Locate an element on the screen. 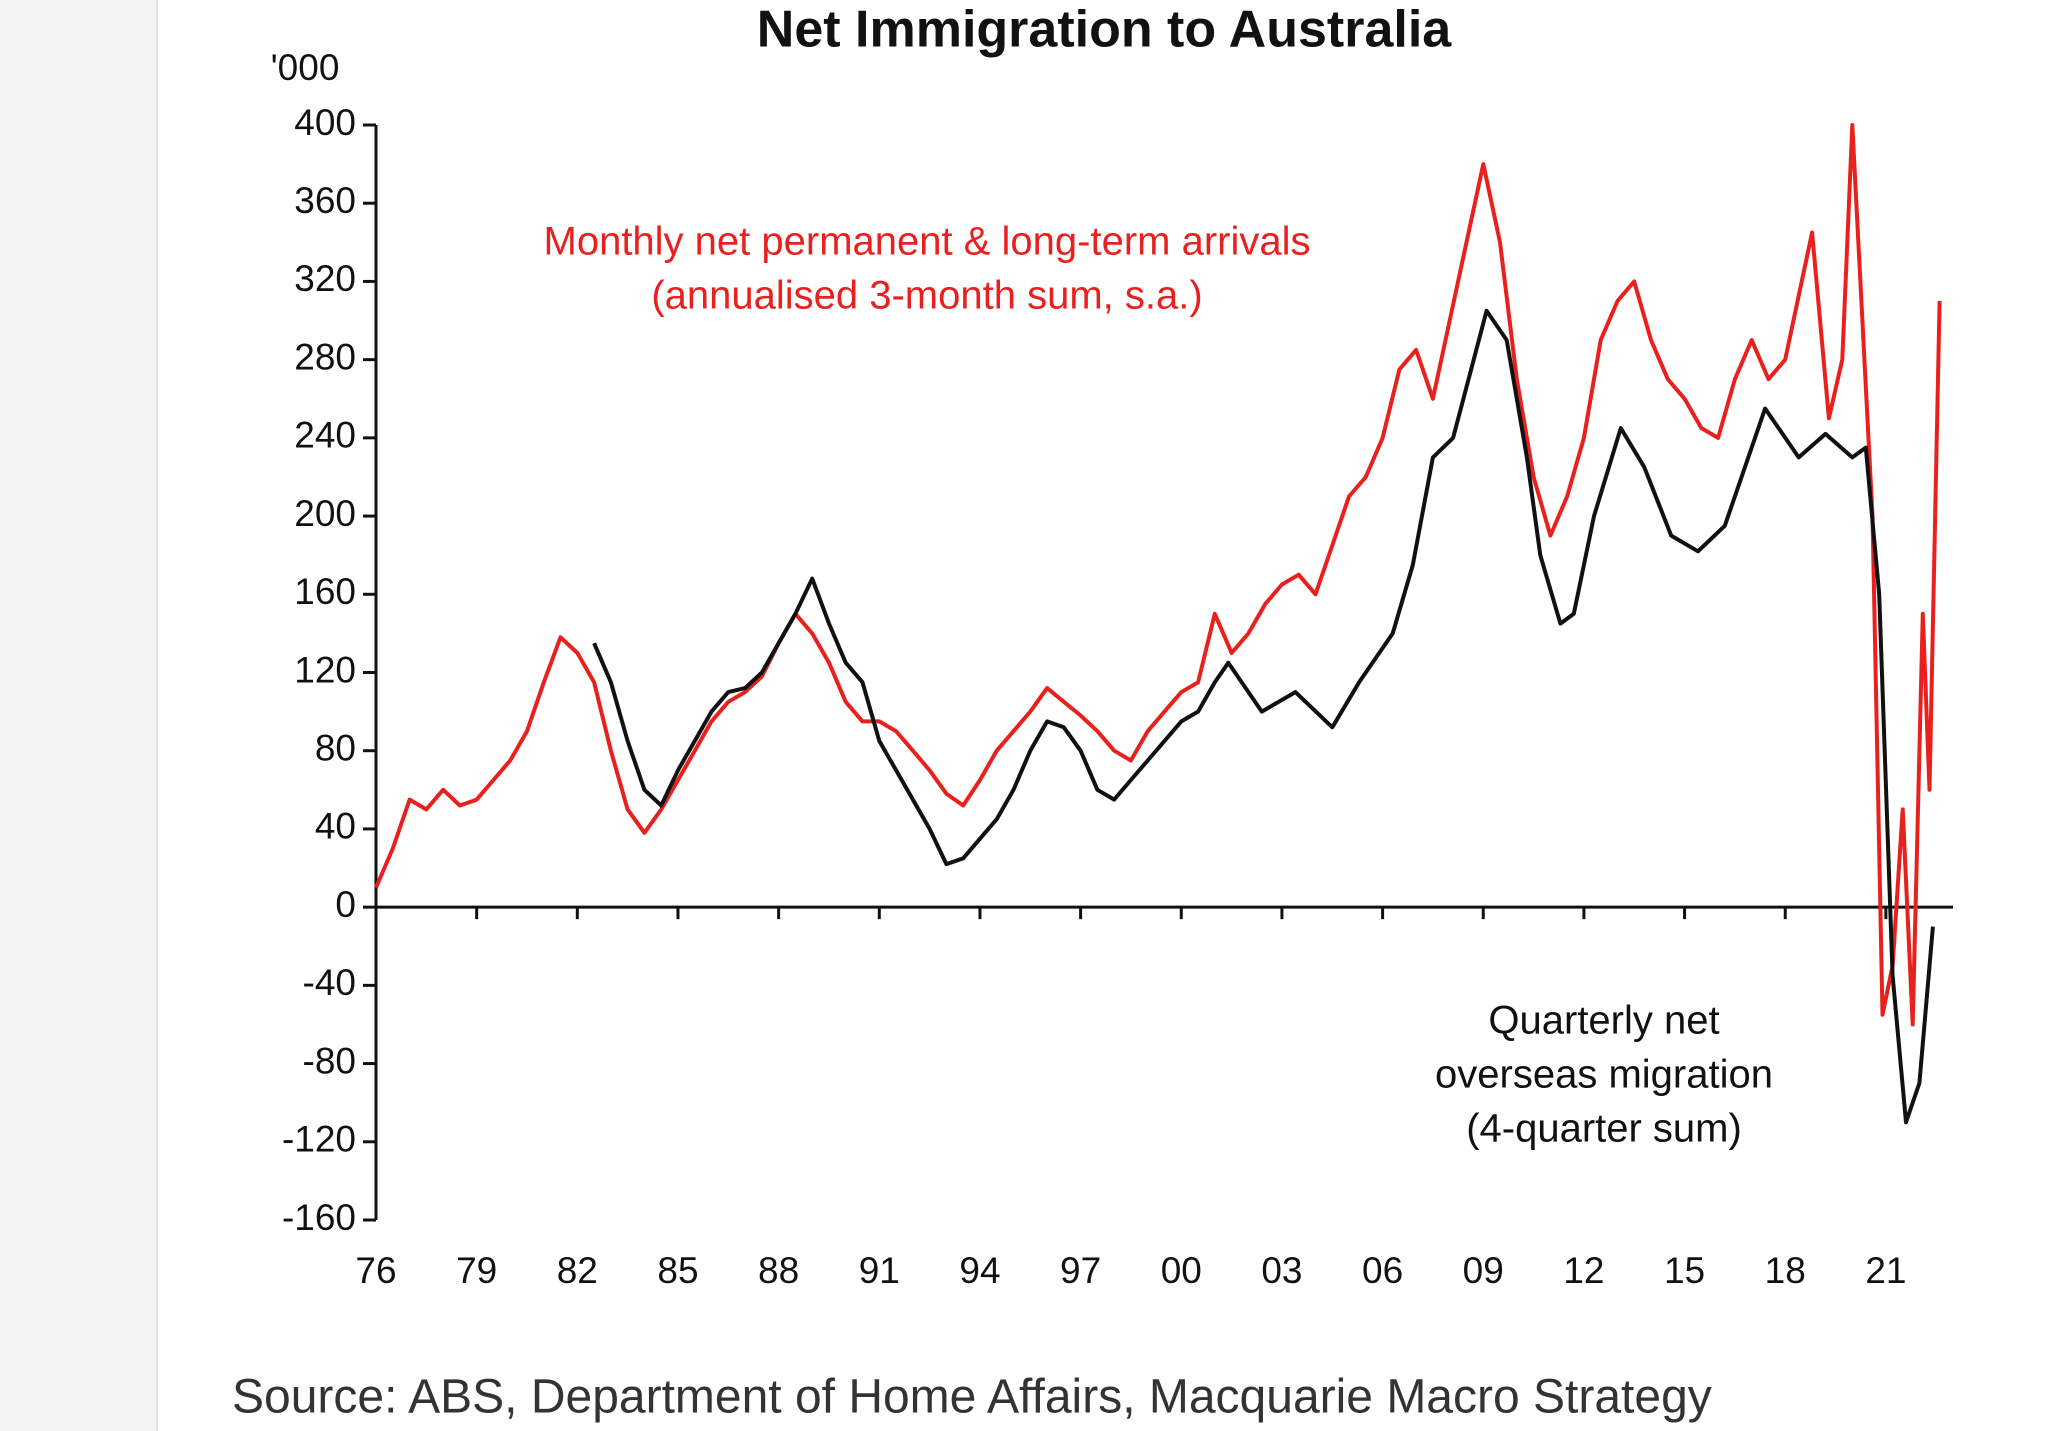  annotation: (4-quarter sum) is located at coordinates (1604, 1129).